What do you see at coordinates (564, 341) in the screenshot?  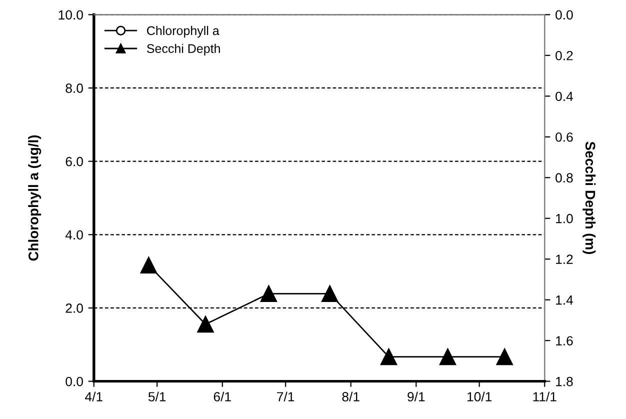 I see `y2-tick-label: 1.6` at bounding box center [564, 341].